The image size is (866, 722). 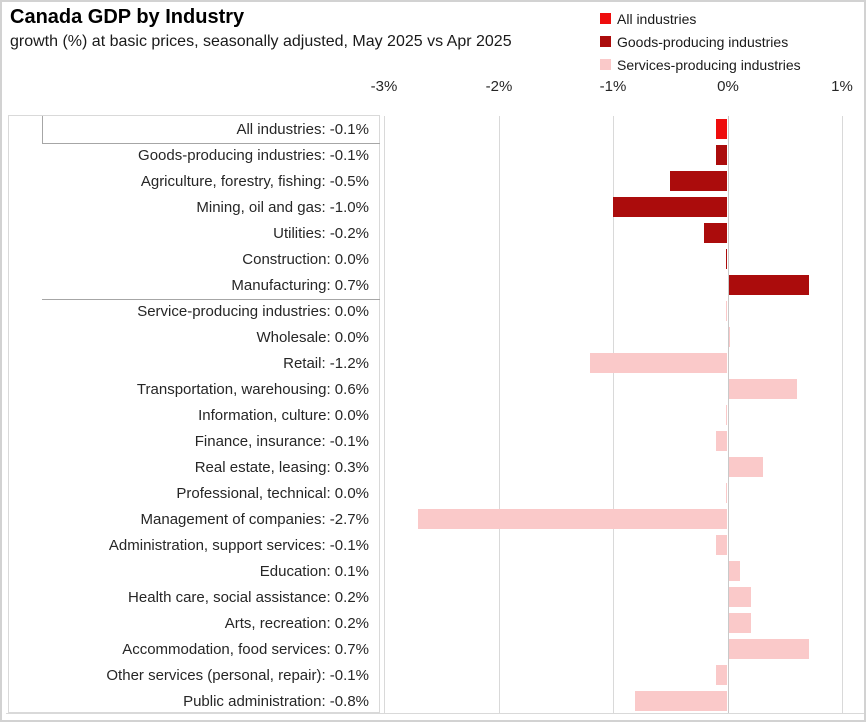 What do you see at coordinates (254, 519) in the screenshot?
I see `category-label: Management of companies: -2.7%` at bounding box center [254, 519].